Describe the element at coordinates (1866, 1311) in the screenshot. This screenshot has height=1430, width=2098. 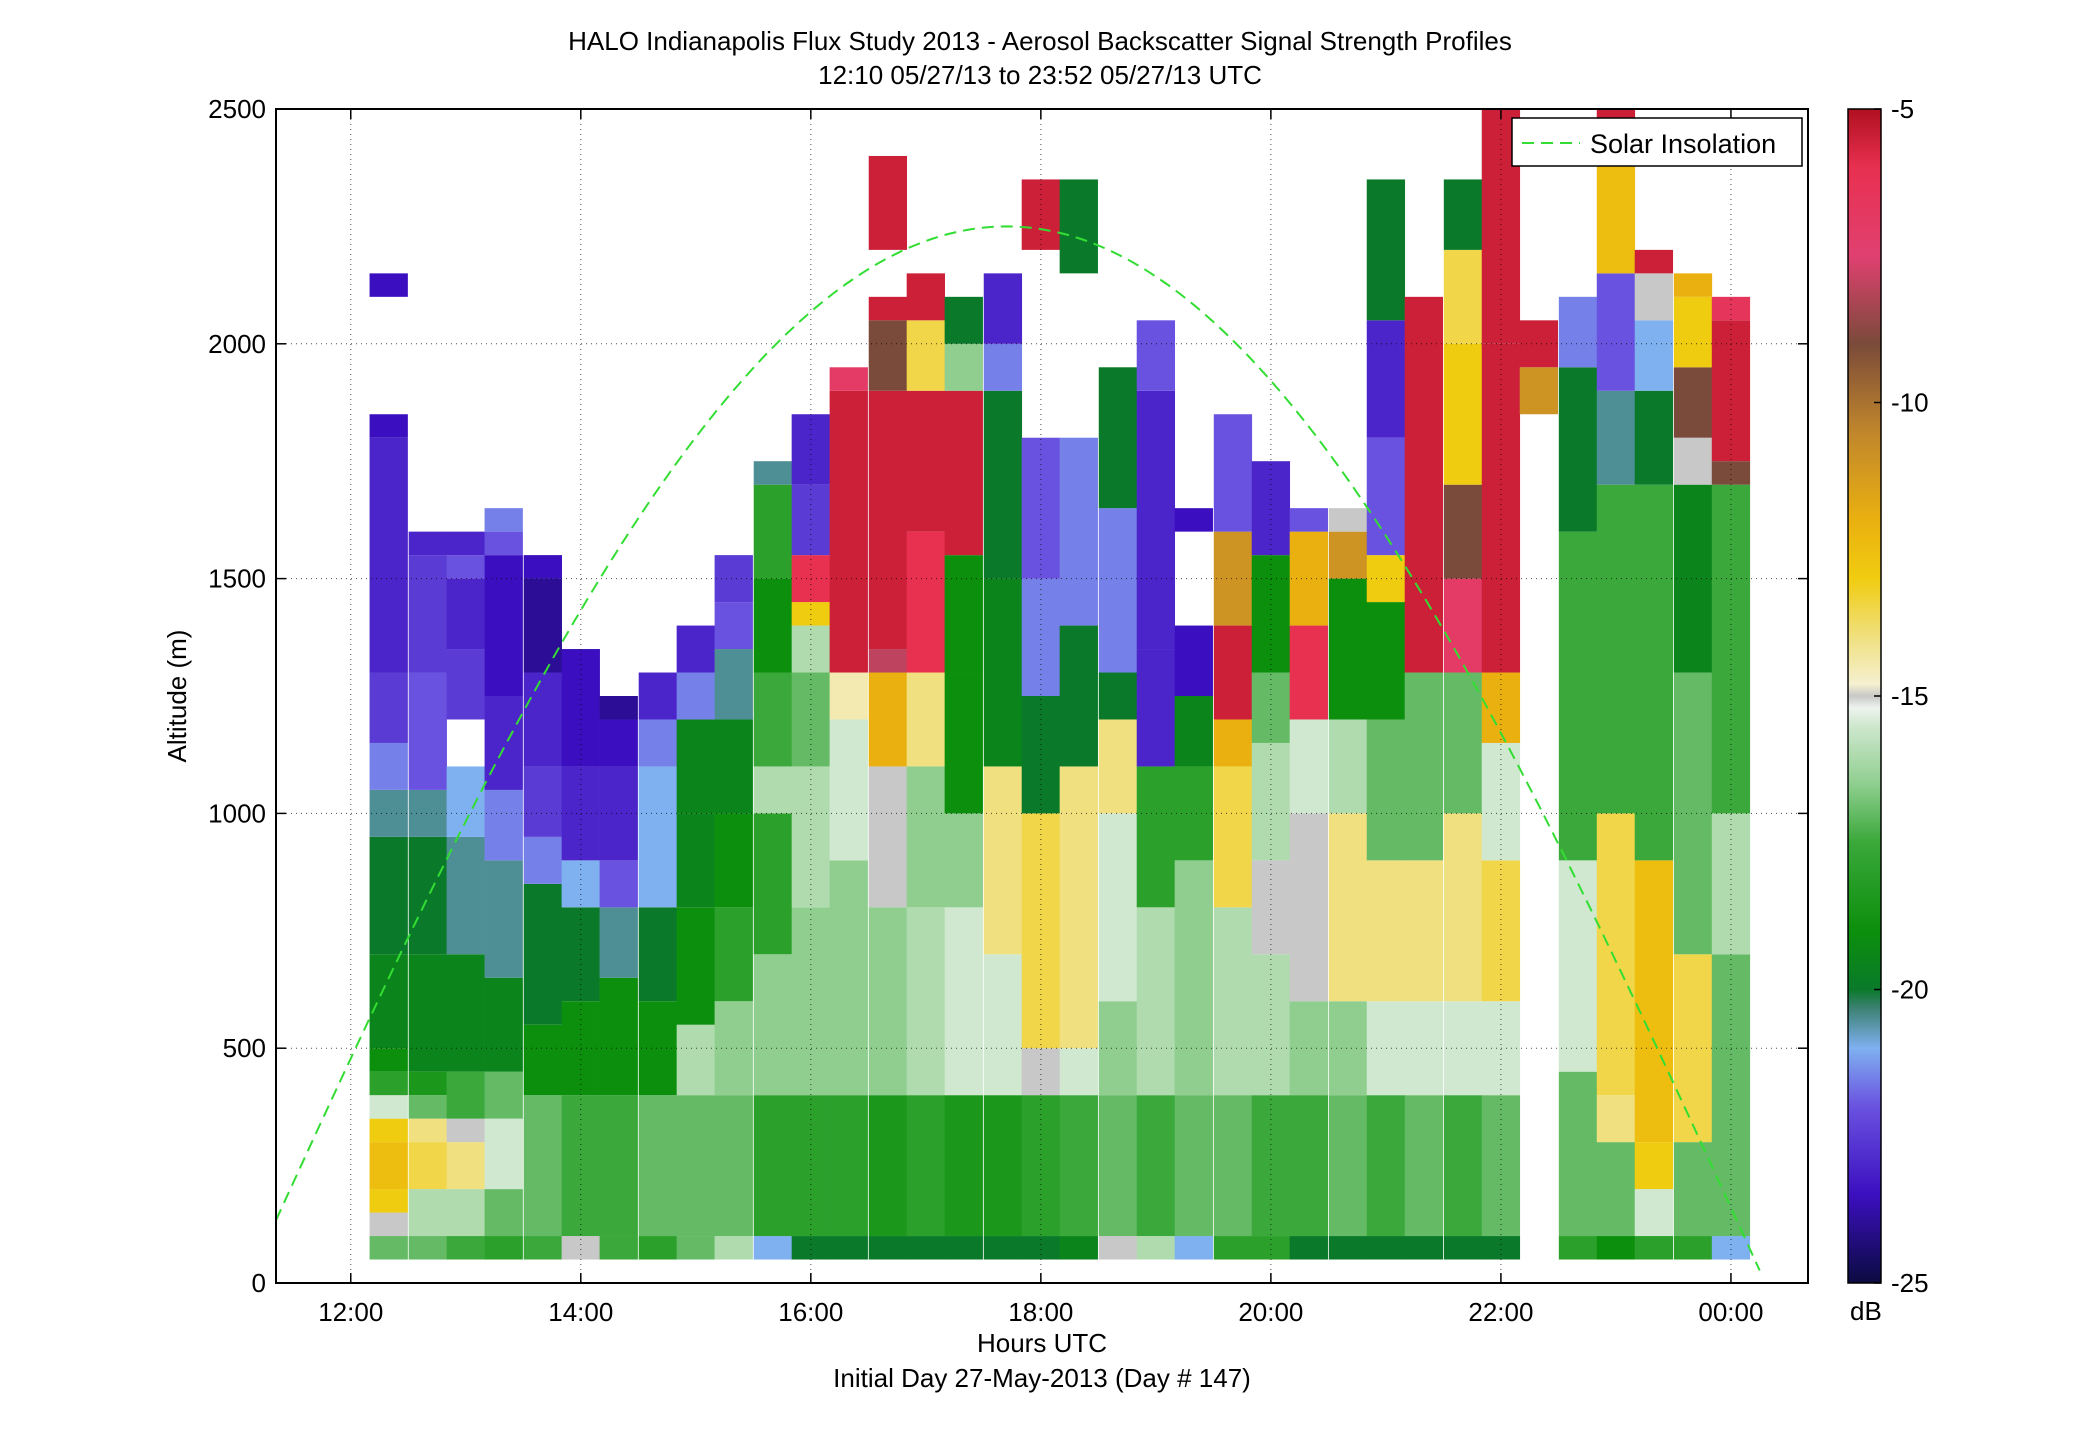
I see `colorbar-unit: dB` at that location.